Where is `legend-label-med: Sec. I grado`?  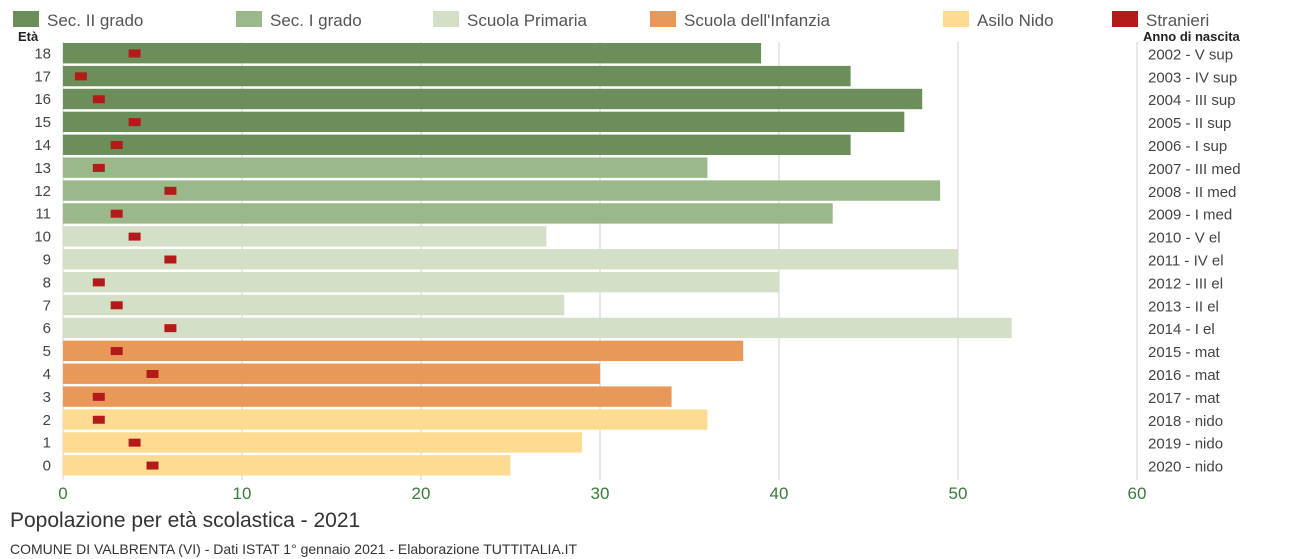
legend-label-med: Sec. I grado is located at coordinates (316, 20).